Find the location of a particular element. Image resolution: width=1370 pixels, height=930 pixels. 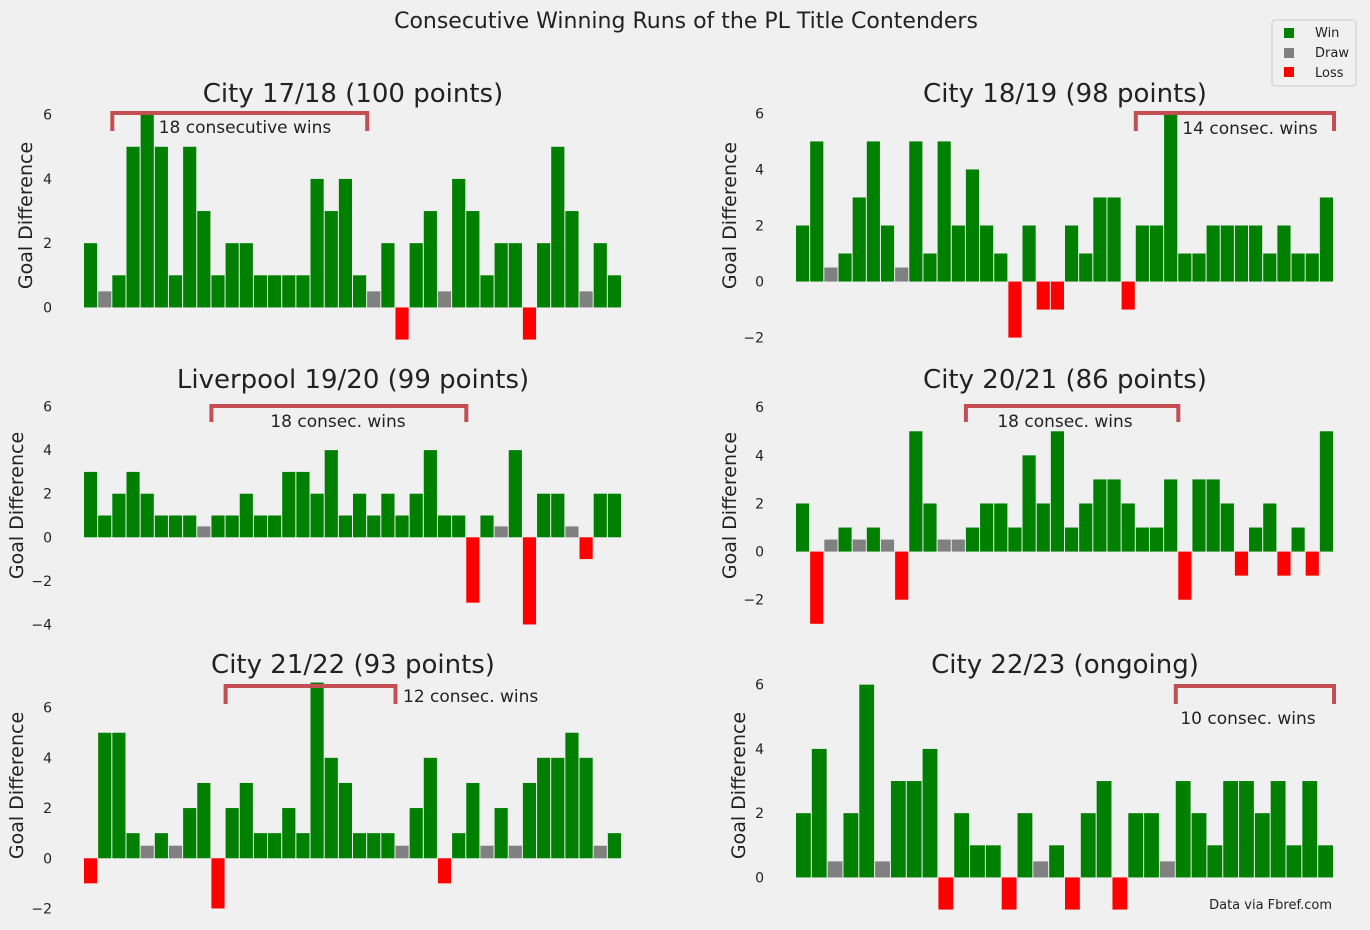

legend-swatch-win is located at coordinates (1289, 33).